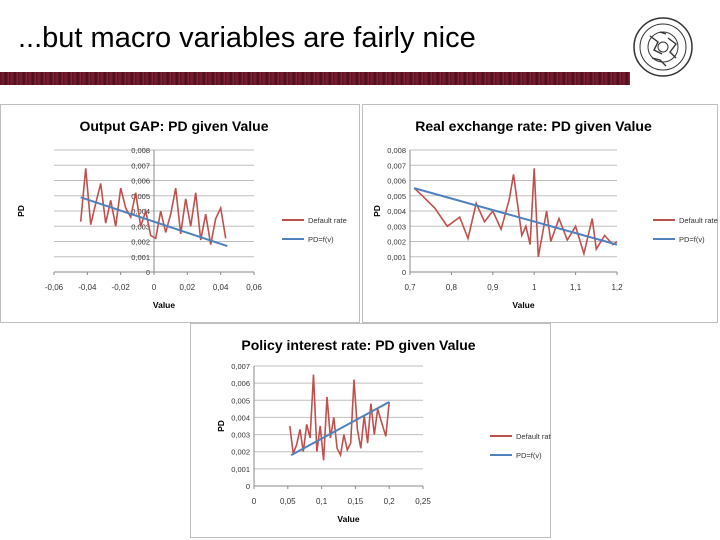  What do you see at coordinates (493, 287) in the screenshot?
I see `x-tick-label: 0,9` at bounding box center [493, 287].